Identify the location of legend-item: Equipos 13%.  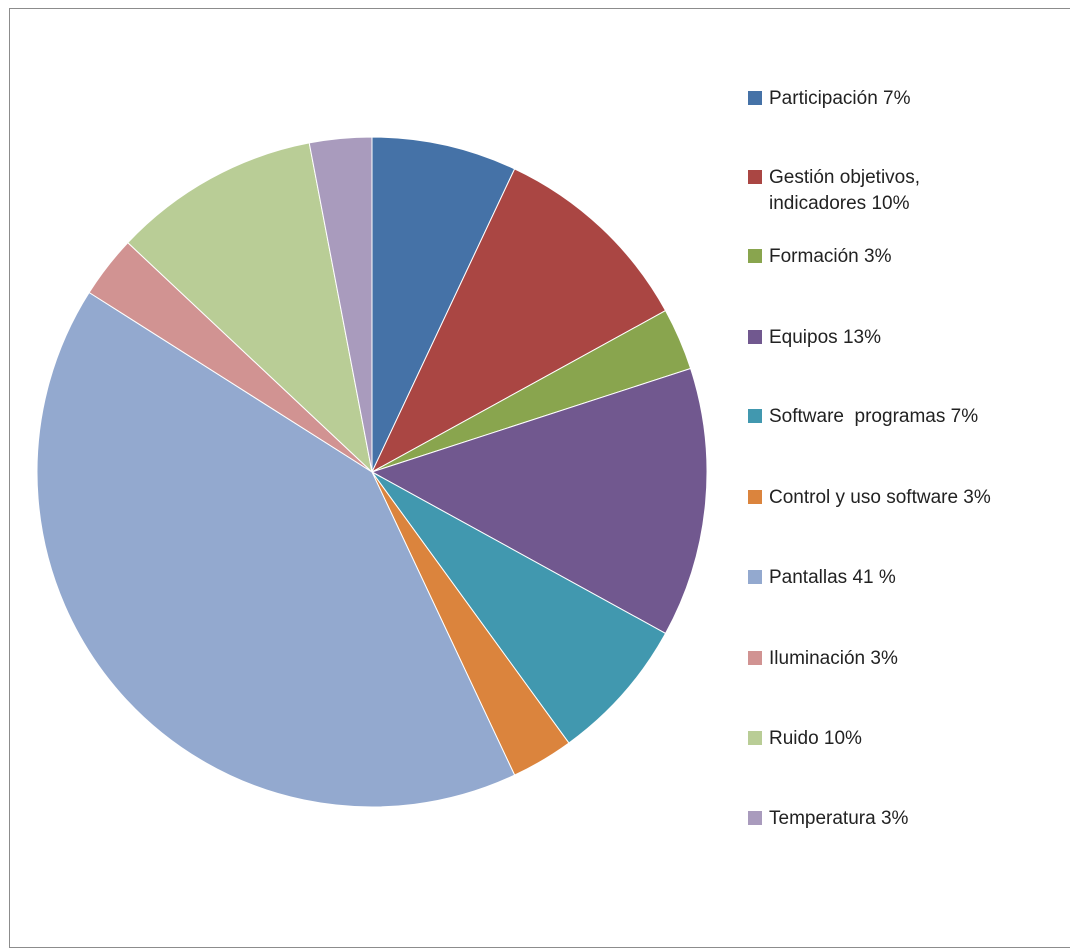
(814, 338).